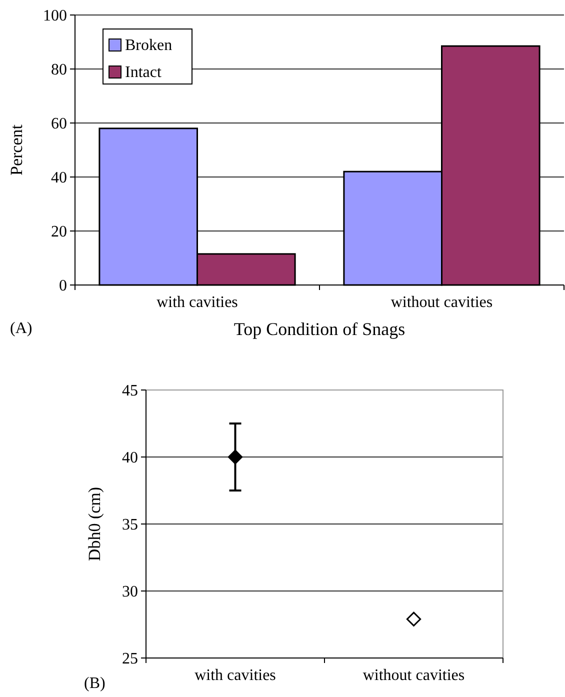  I want to click on legend-label: Broken, so click(148, 45).